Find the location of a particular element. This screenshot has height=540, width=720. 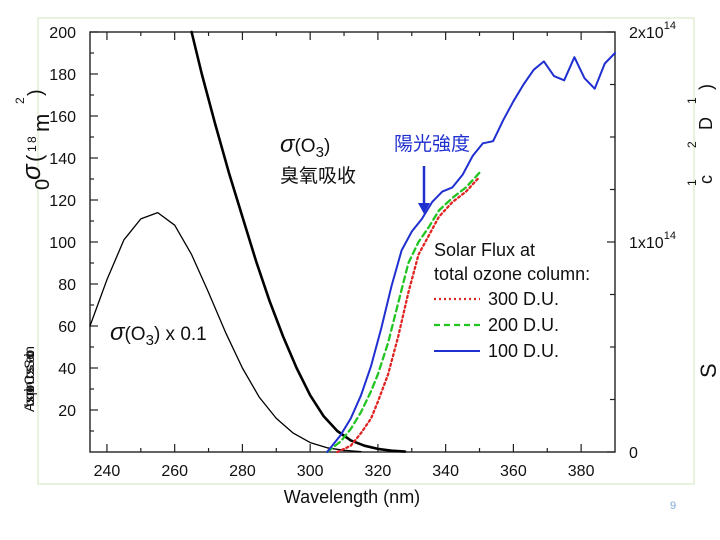

right-axis-one-a: 1 is located at coordinates (692, 182).